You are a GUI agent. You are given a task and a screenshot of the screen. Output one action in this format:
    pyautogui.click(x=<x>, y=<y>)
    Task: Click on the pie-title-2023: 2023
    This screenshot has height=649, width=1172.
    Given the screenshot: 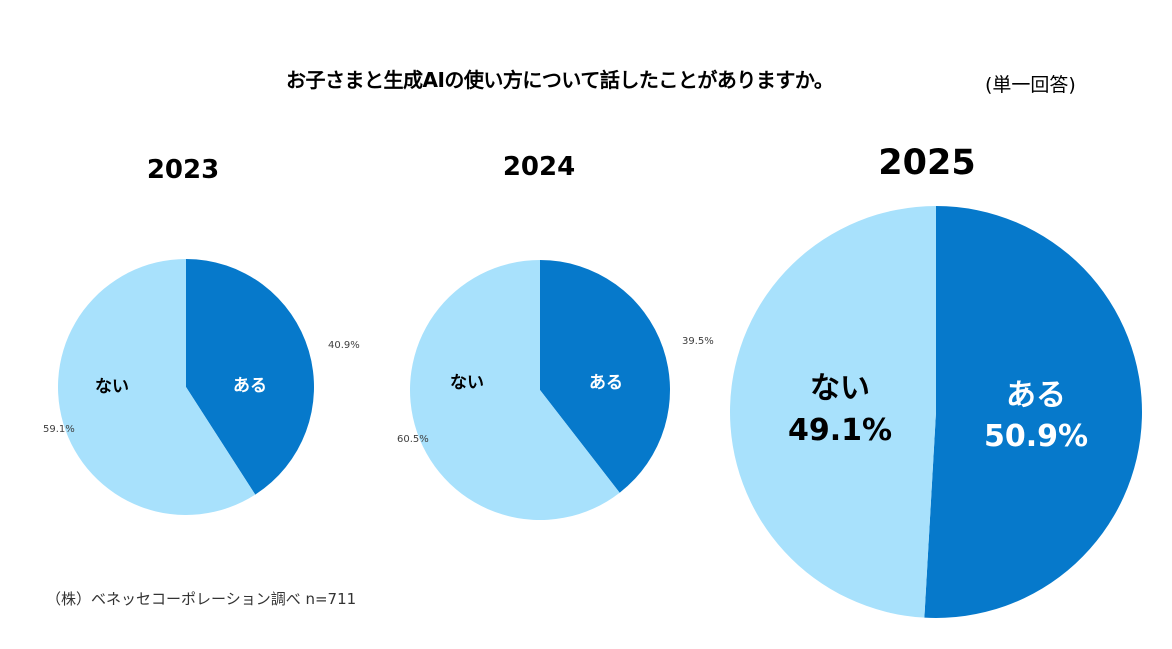 What is the action you would take?
    pyautogui.click(x=183, y=170)
    